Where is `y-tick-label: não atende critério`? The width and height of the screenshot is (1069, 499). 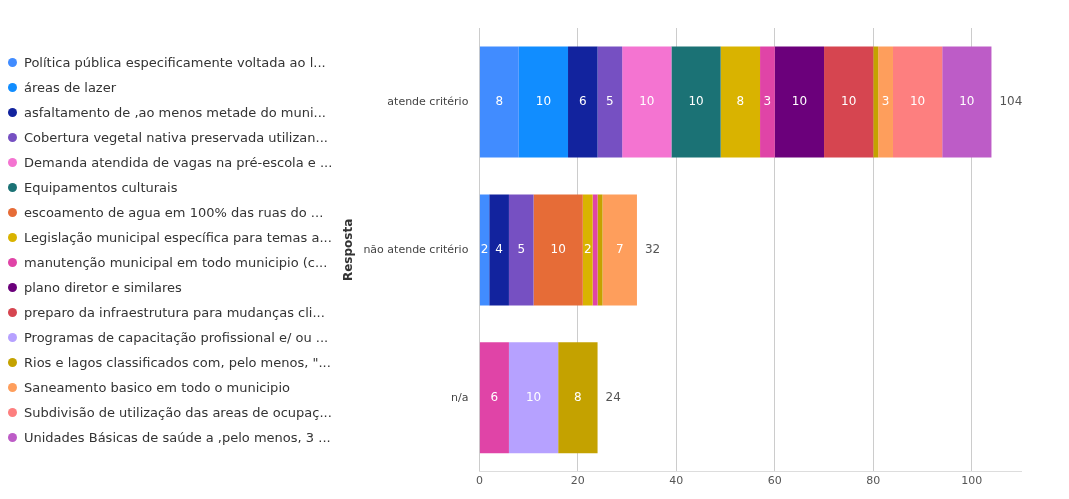 y-tick-label: não atende critério is located at coordinates (416, 249).